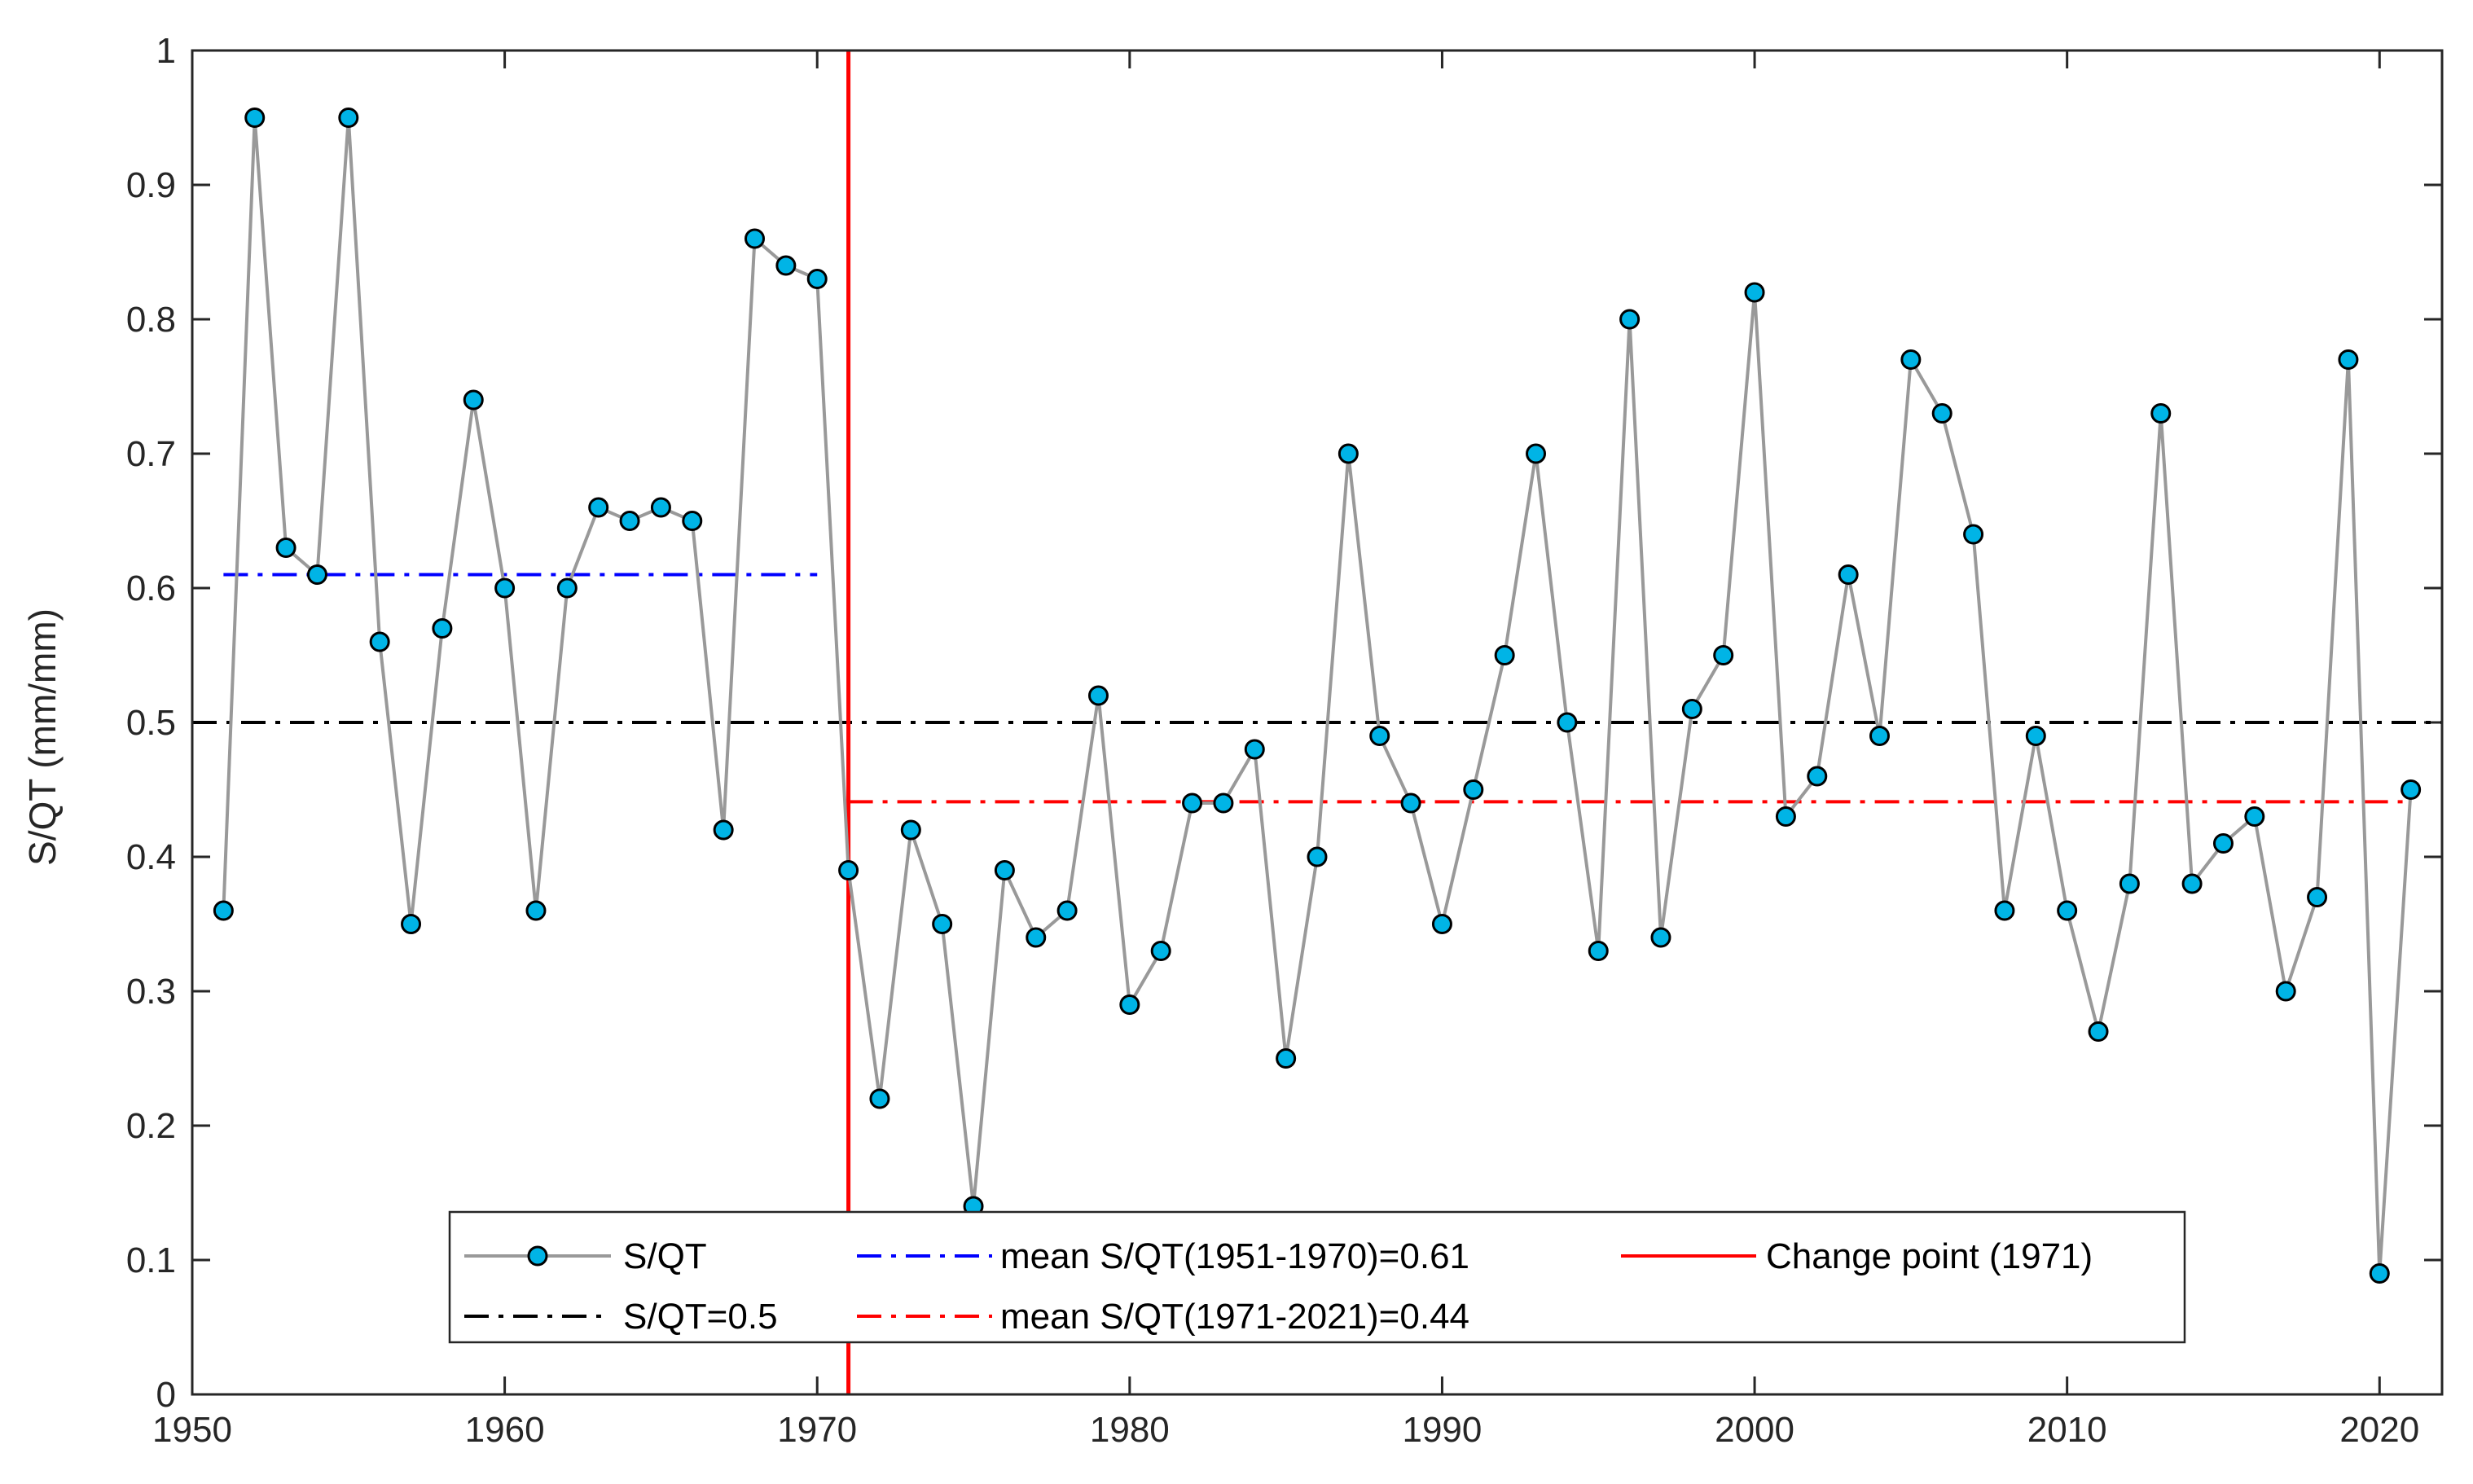  What do you see at coordinates (192, 1430) in the screenshot?
I see `x-tick-label: 1950` at bounding box center [192, 1430].